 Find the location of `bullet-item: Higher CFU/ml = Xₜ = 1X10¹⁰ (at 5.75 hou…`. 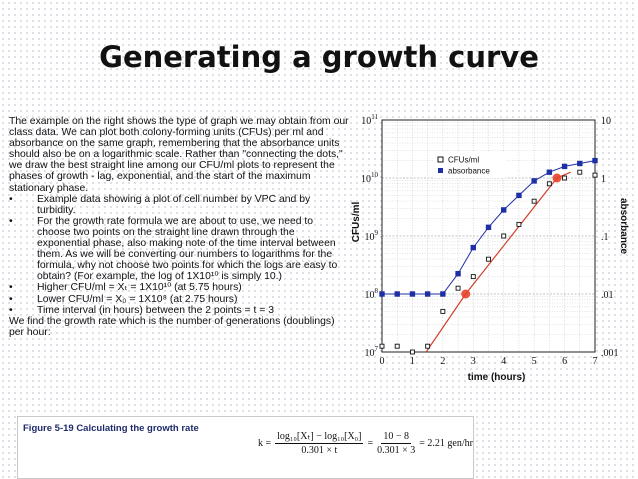

bullet-item: Higher CFU/ml = Xₜ = 1X10¹⁰ (at 5.75 hou… is located at coordinates (179, 287).